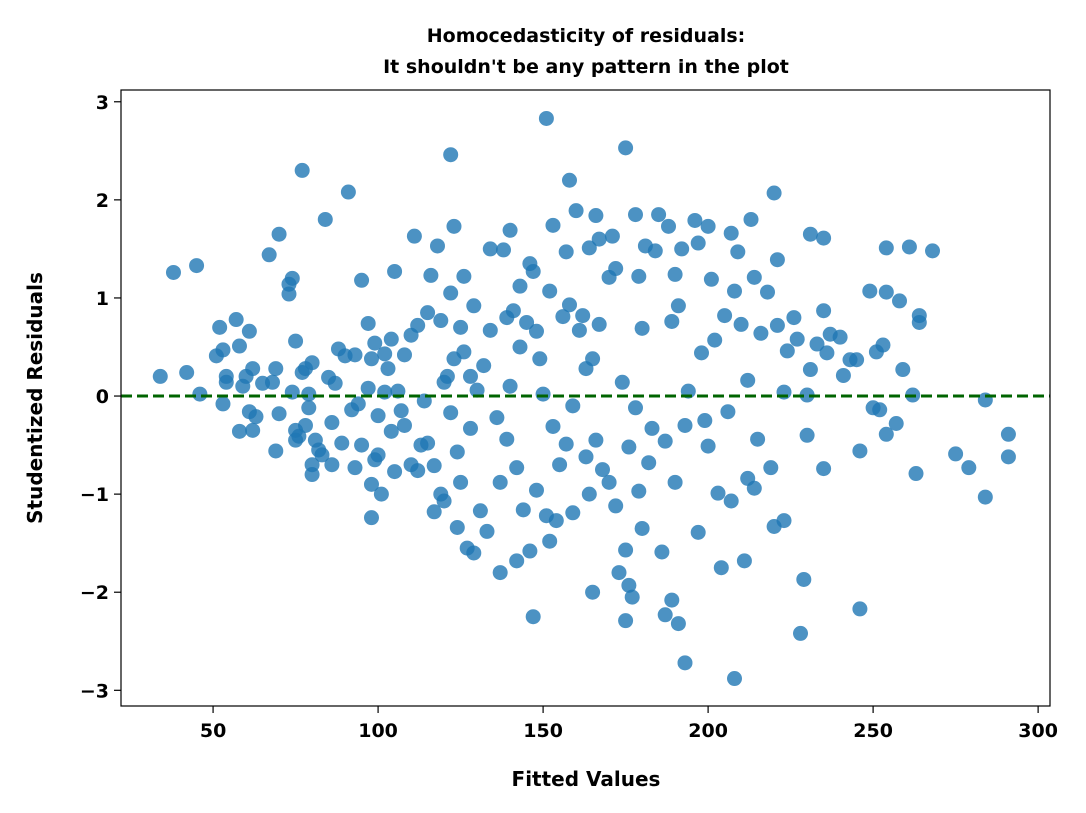  Describe the element at coordinates (213, 731) in the screenshot. I see `x-tick-label: 50` at that location.